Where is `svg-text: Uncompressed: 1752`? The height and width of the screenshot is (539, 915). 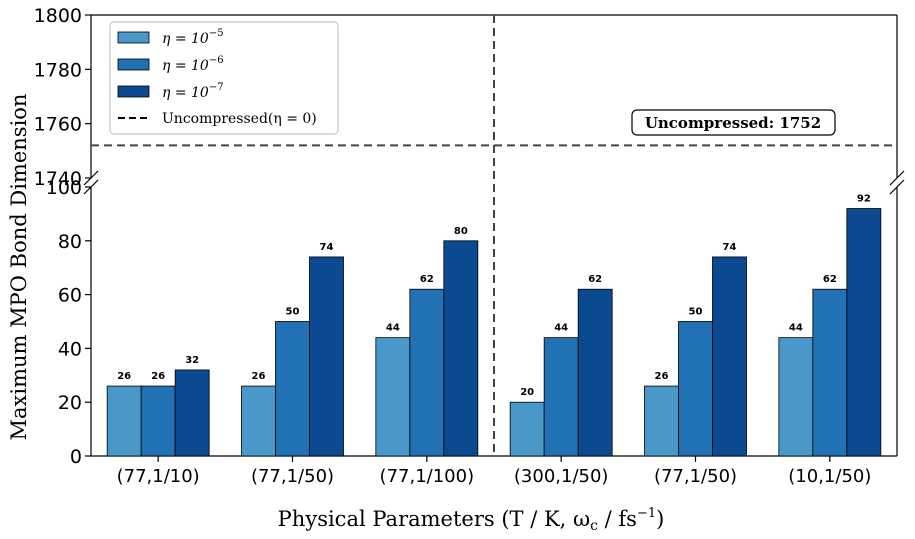 svg-text: Uncompressed: 1752 is located at coordinates (733, 123).